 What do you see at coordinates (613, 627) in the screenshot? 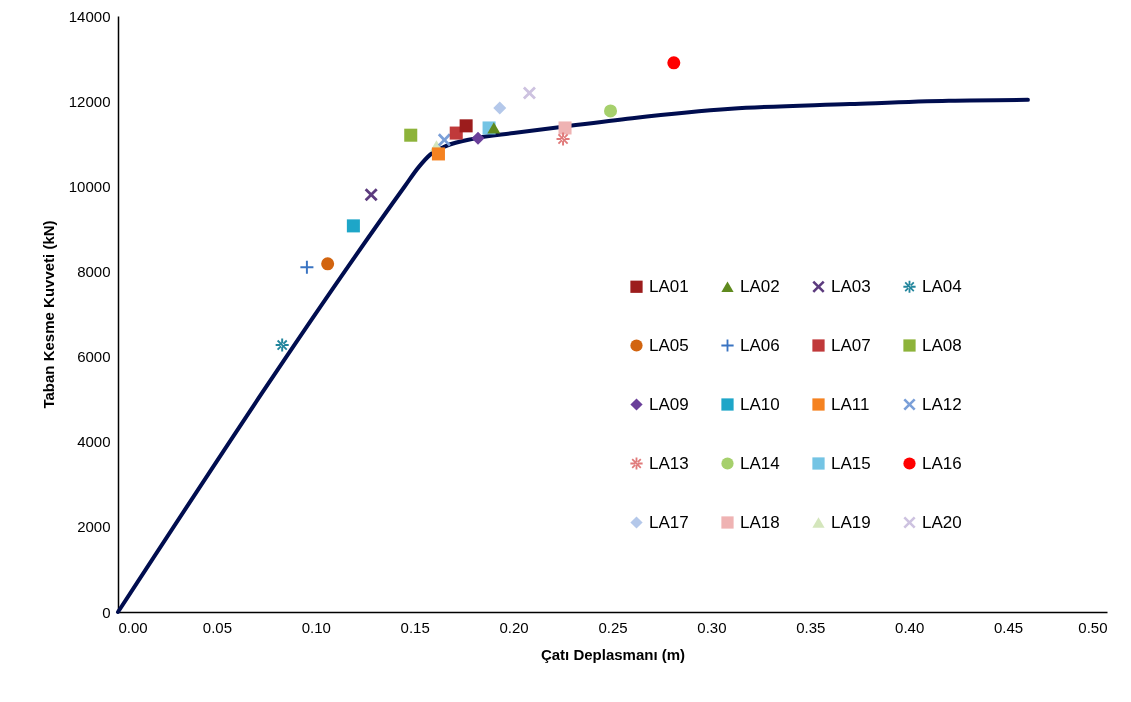
I see `x-tick-label: 0.25` at bounding box center [613, 627].